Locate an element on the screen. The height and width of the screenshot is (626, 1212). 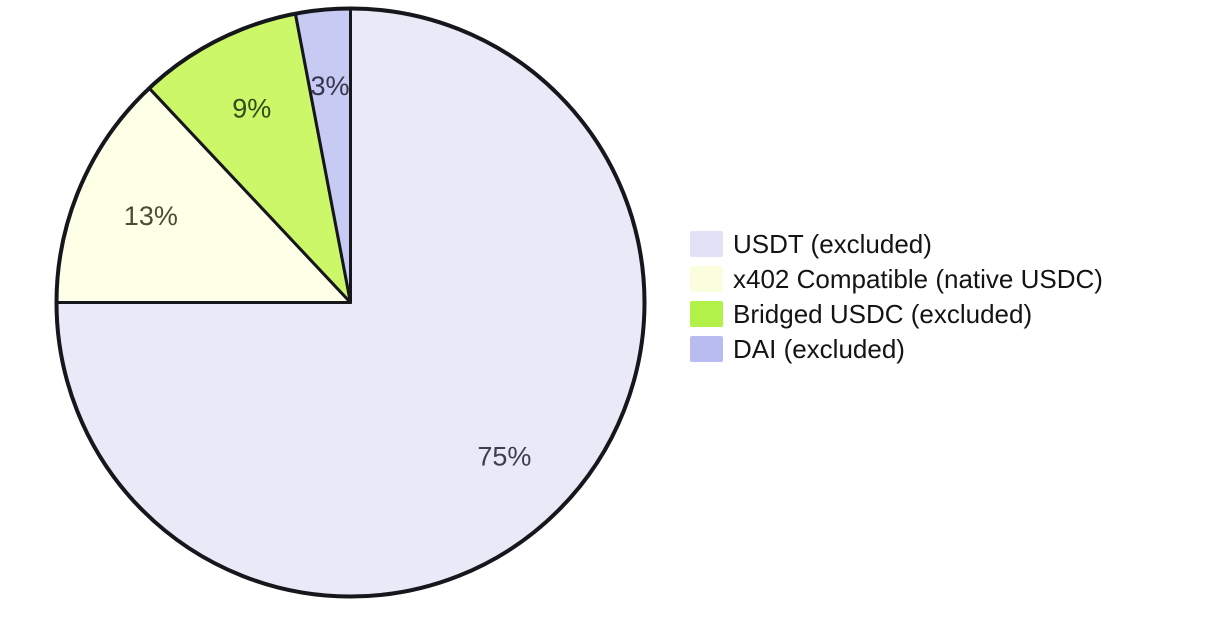
legend-label: x402 Compatible (native USDC) is located at coordinates (918, 279).